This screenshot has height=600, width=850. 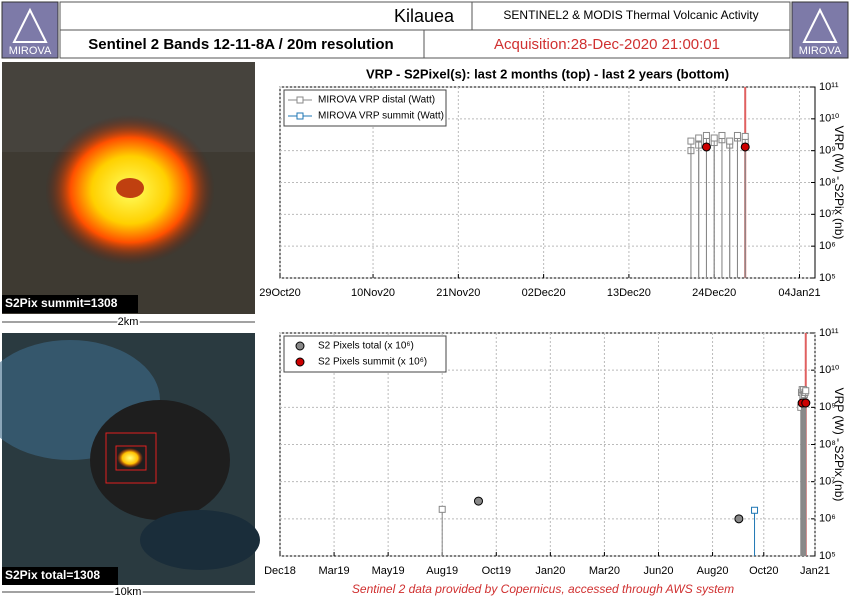 I want to click on acquisition: Acquisition:28-Dec-2020 21:00:01, so click(x=607, y=44).